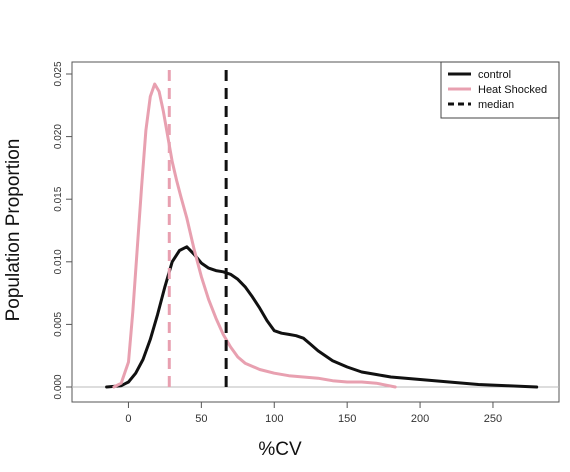 The image size is (570, 472). I want to click on x-tick-label: 50, so click(201, 419).